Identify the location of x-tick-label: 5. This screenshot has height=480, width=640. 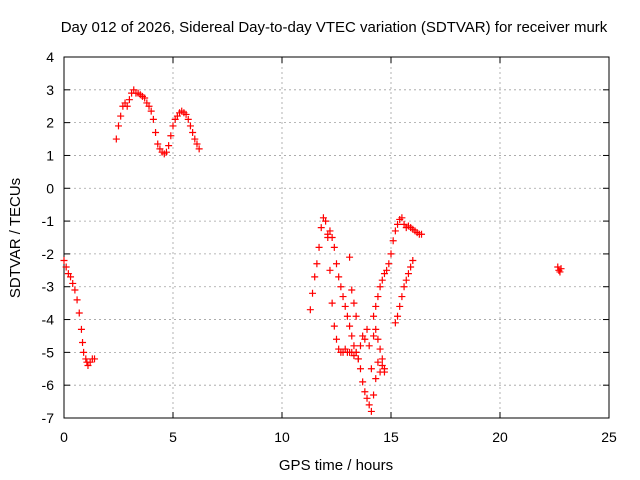
(173, 437).